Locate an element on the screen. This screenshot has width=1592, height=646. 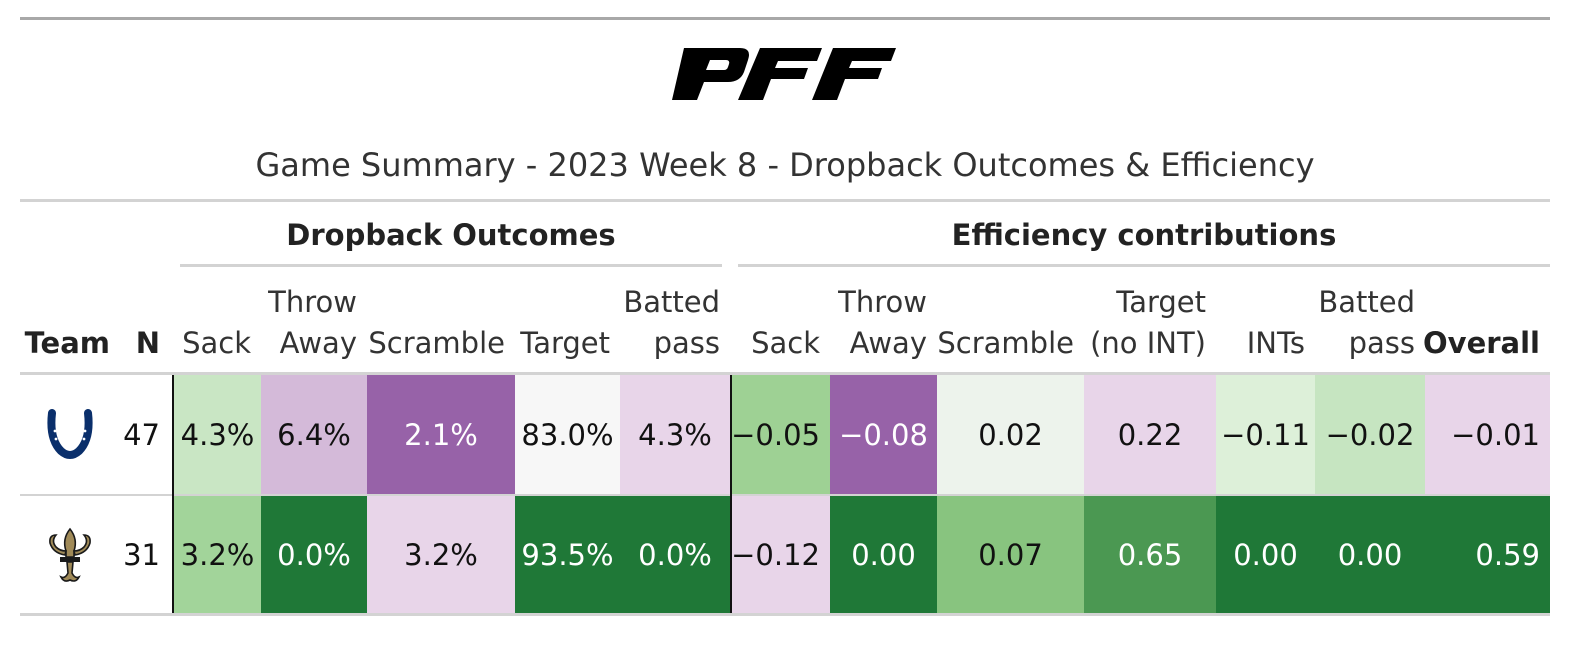
row-saints-efficiency-overall: 0.59 is located at coordinates (1487, 554).